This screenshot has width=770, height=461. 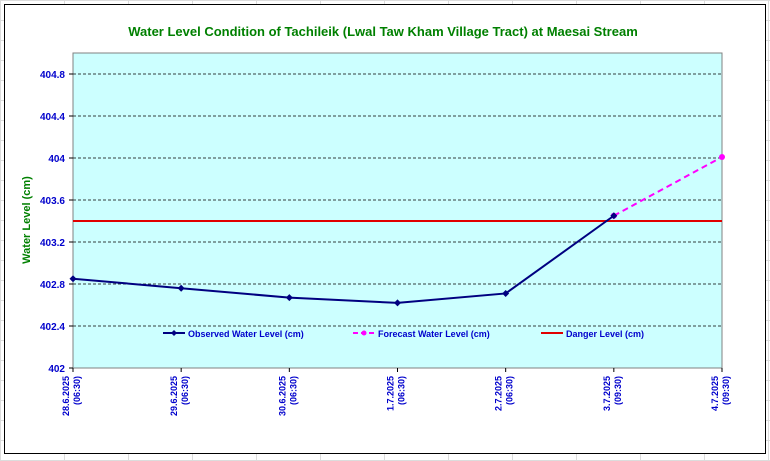 What do you see at coordinates (391, 393) in the screenshot?
I see `x-tick-label-line: 1.7.2025` at bounding box center [391, 393].